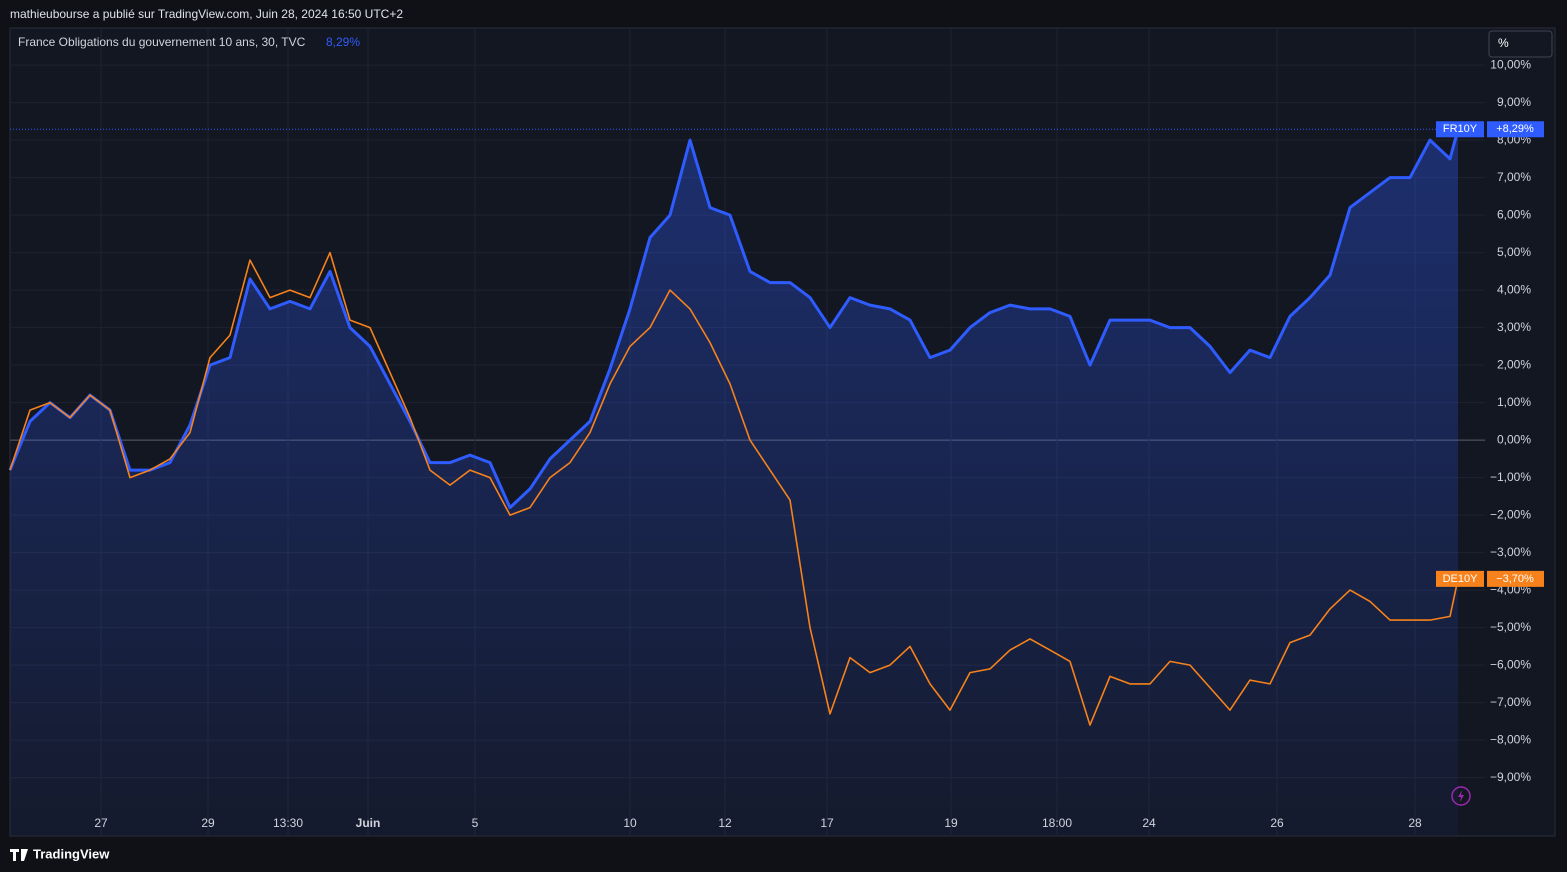 This screenshot has height=872, width=1567. Describe the element at coordinates (368, 823) in the screenshot. I see `x-tick-label: Juin` at that location.